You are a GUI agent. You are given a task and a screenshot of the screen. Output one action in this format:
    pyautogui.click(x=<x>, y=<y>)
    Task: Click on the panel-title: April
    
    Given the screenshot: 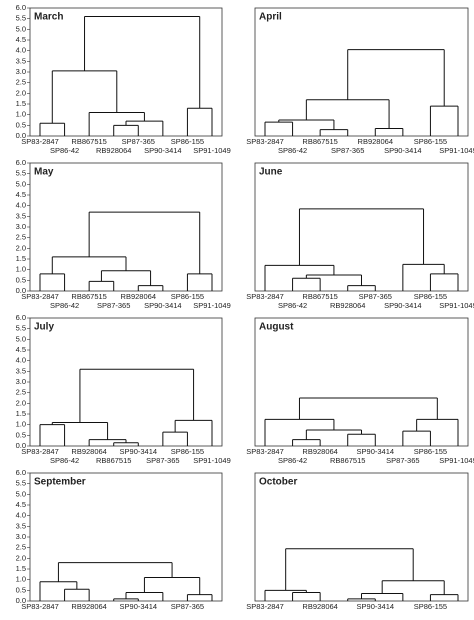 What is the action you would take?
    pyautogui.click(x=270, y=17)
    